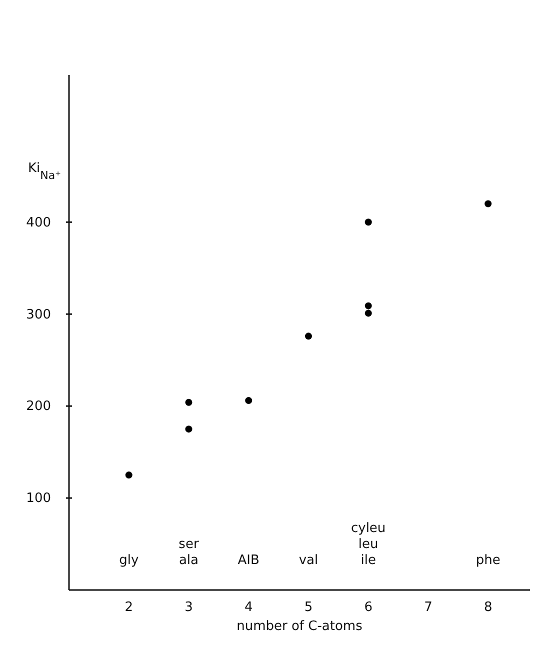 The image size is (546, 664). Describe the element at coordinates (38, 498) in the screenshot. I see `y-tick-label: 100` at that location.